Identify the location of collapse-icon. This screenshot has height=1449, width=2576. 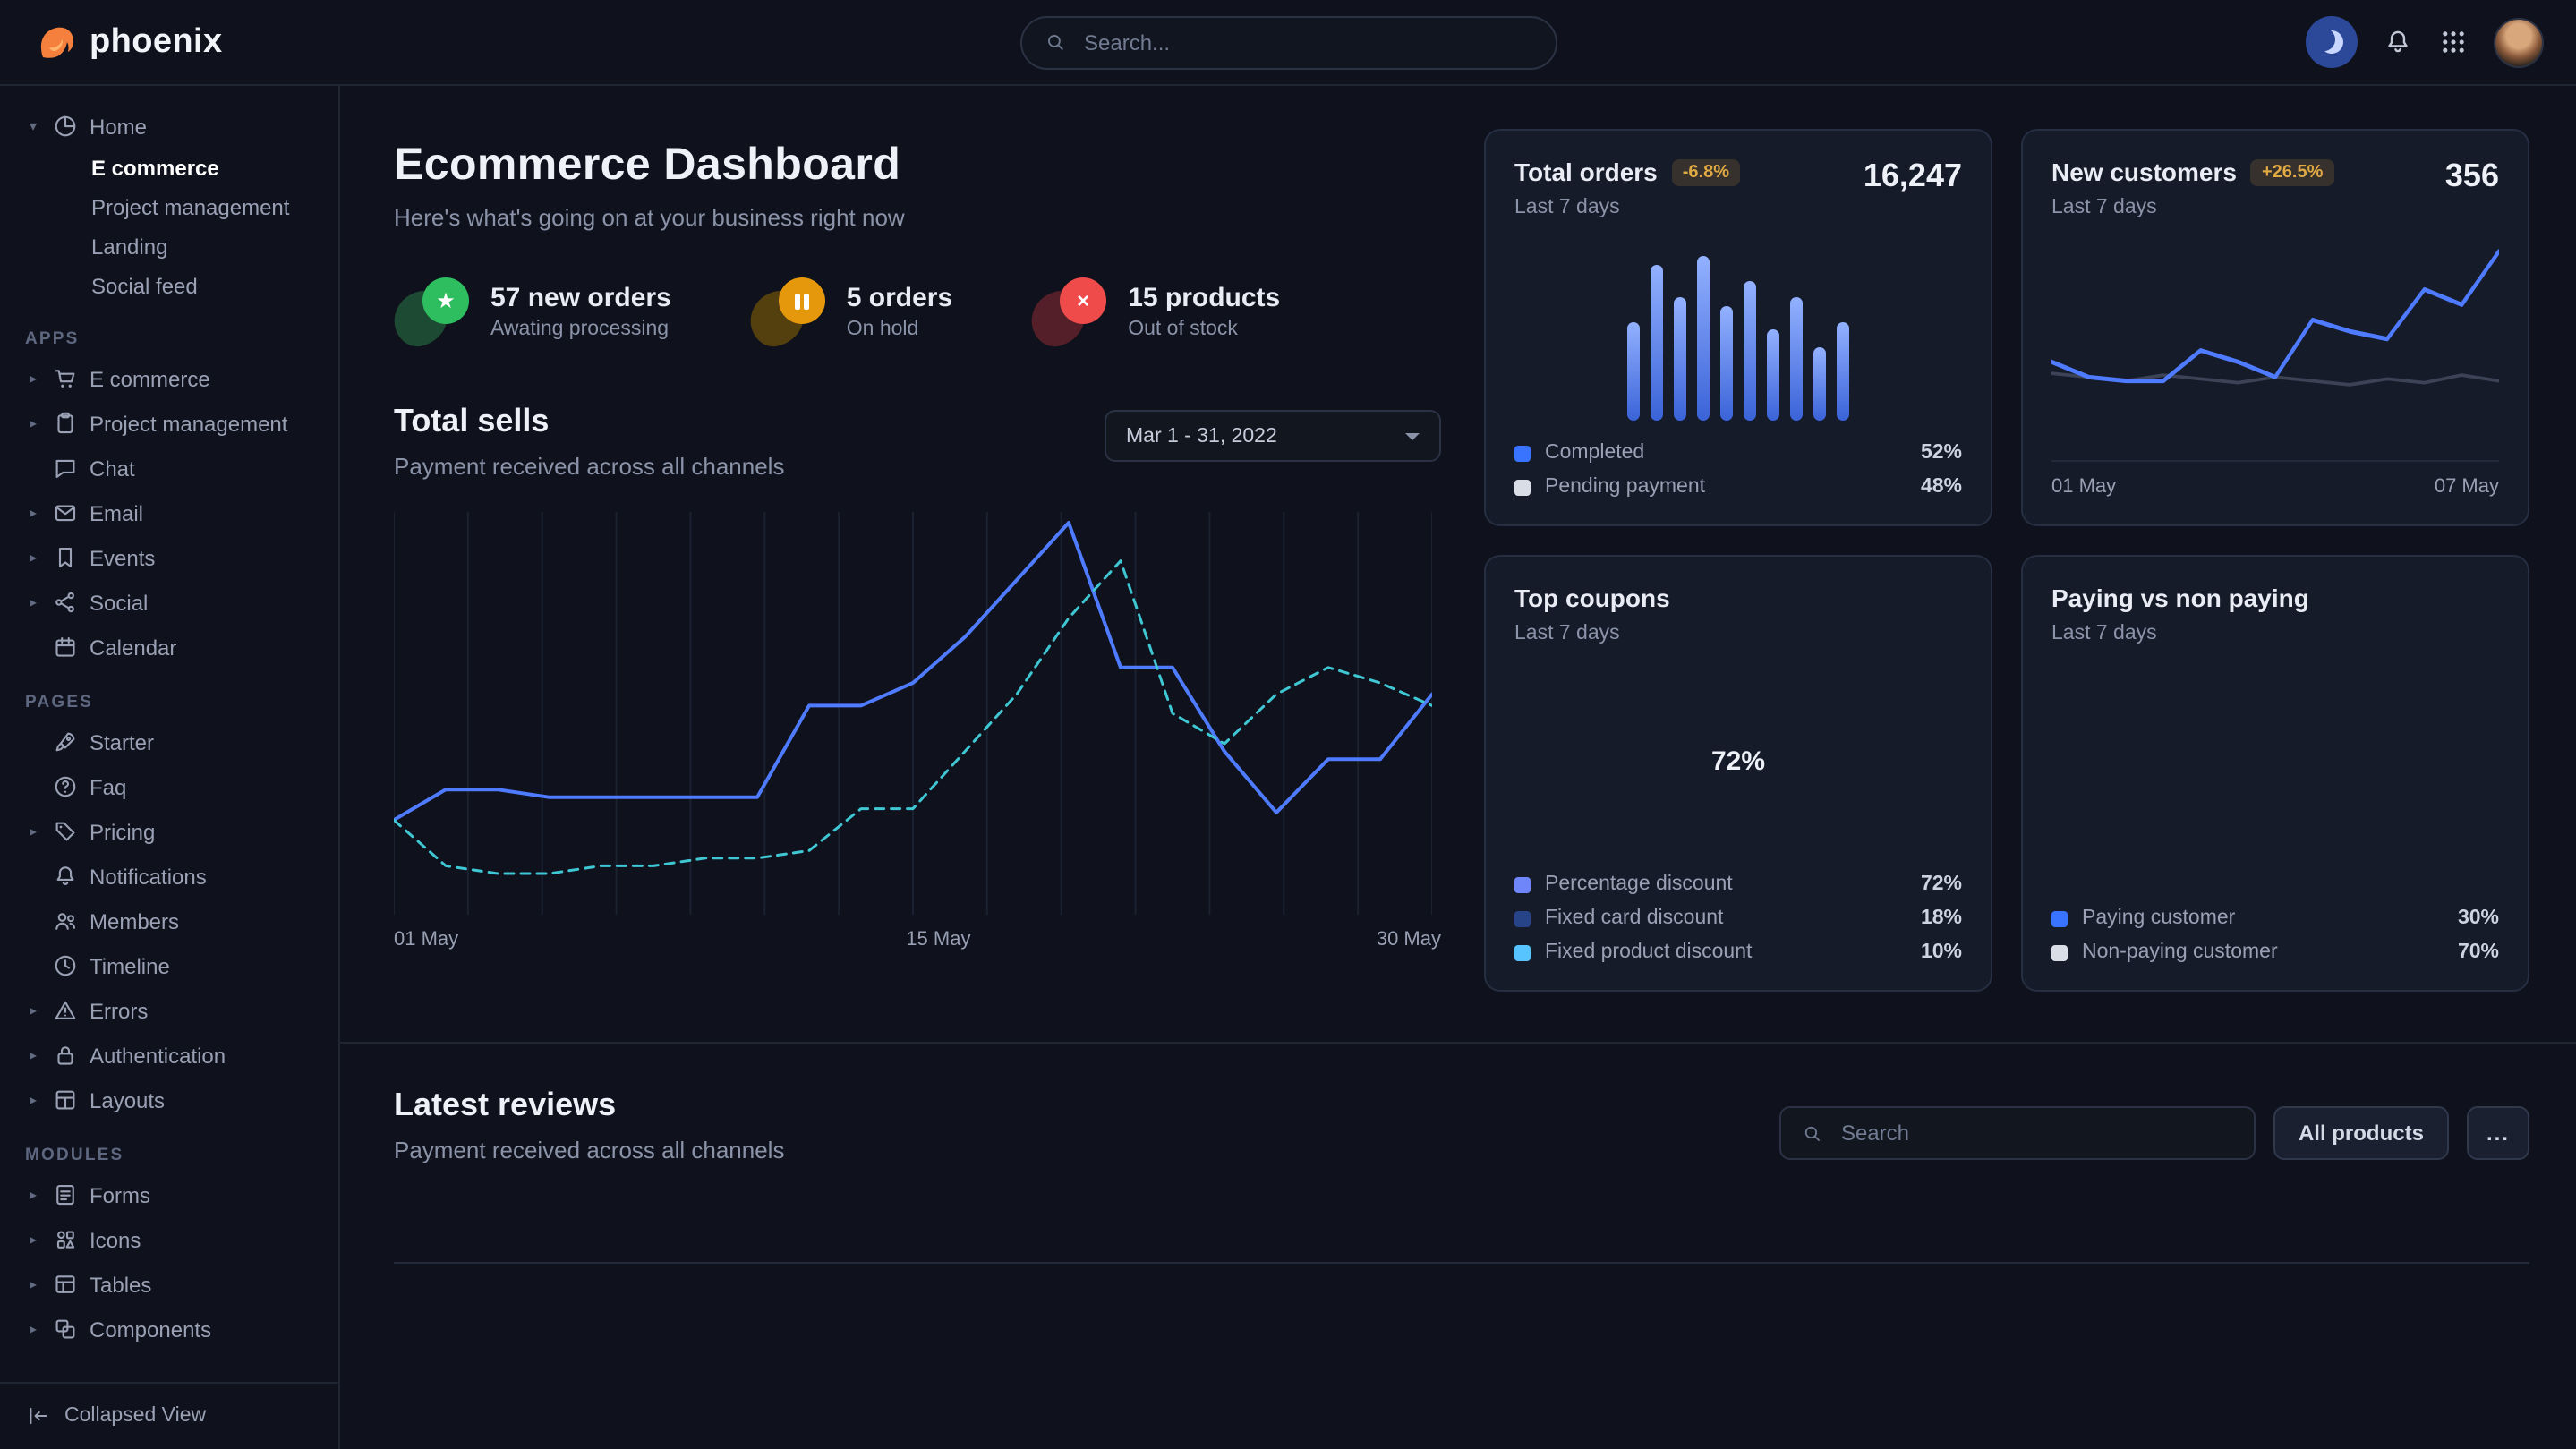
(38, 1416).